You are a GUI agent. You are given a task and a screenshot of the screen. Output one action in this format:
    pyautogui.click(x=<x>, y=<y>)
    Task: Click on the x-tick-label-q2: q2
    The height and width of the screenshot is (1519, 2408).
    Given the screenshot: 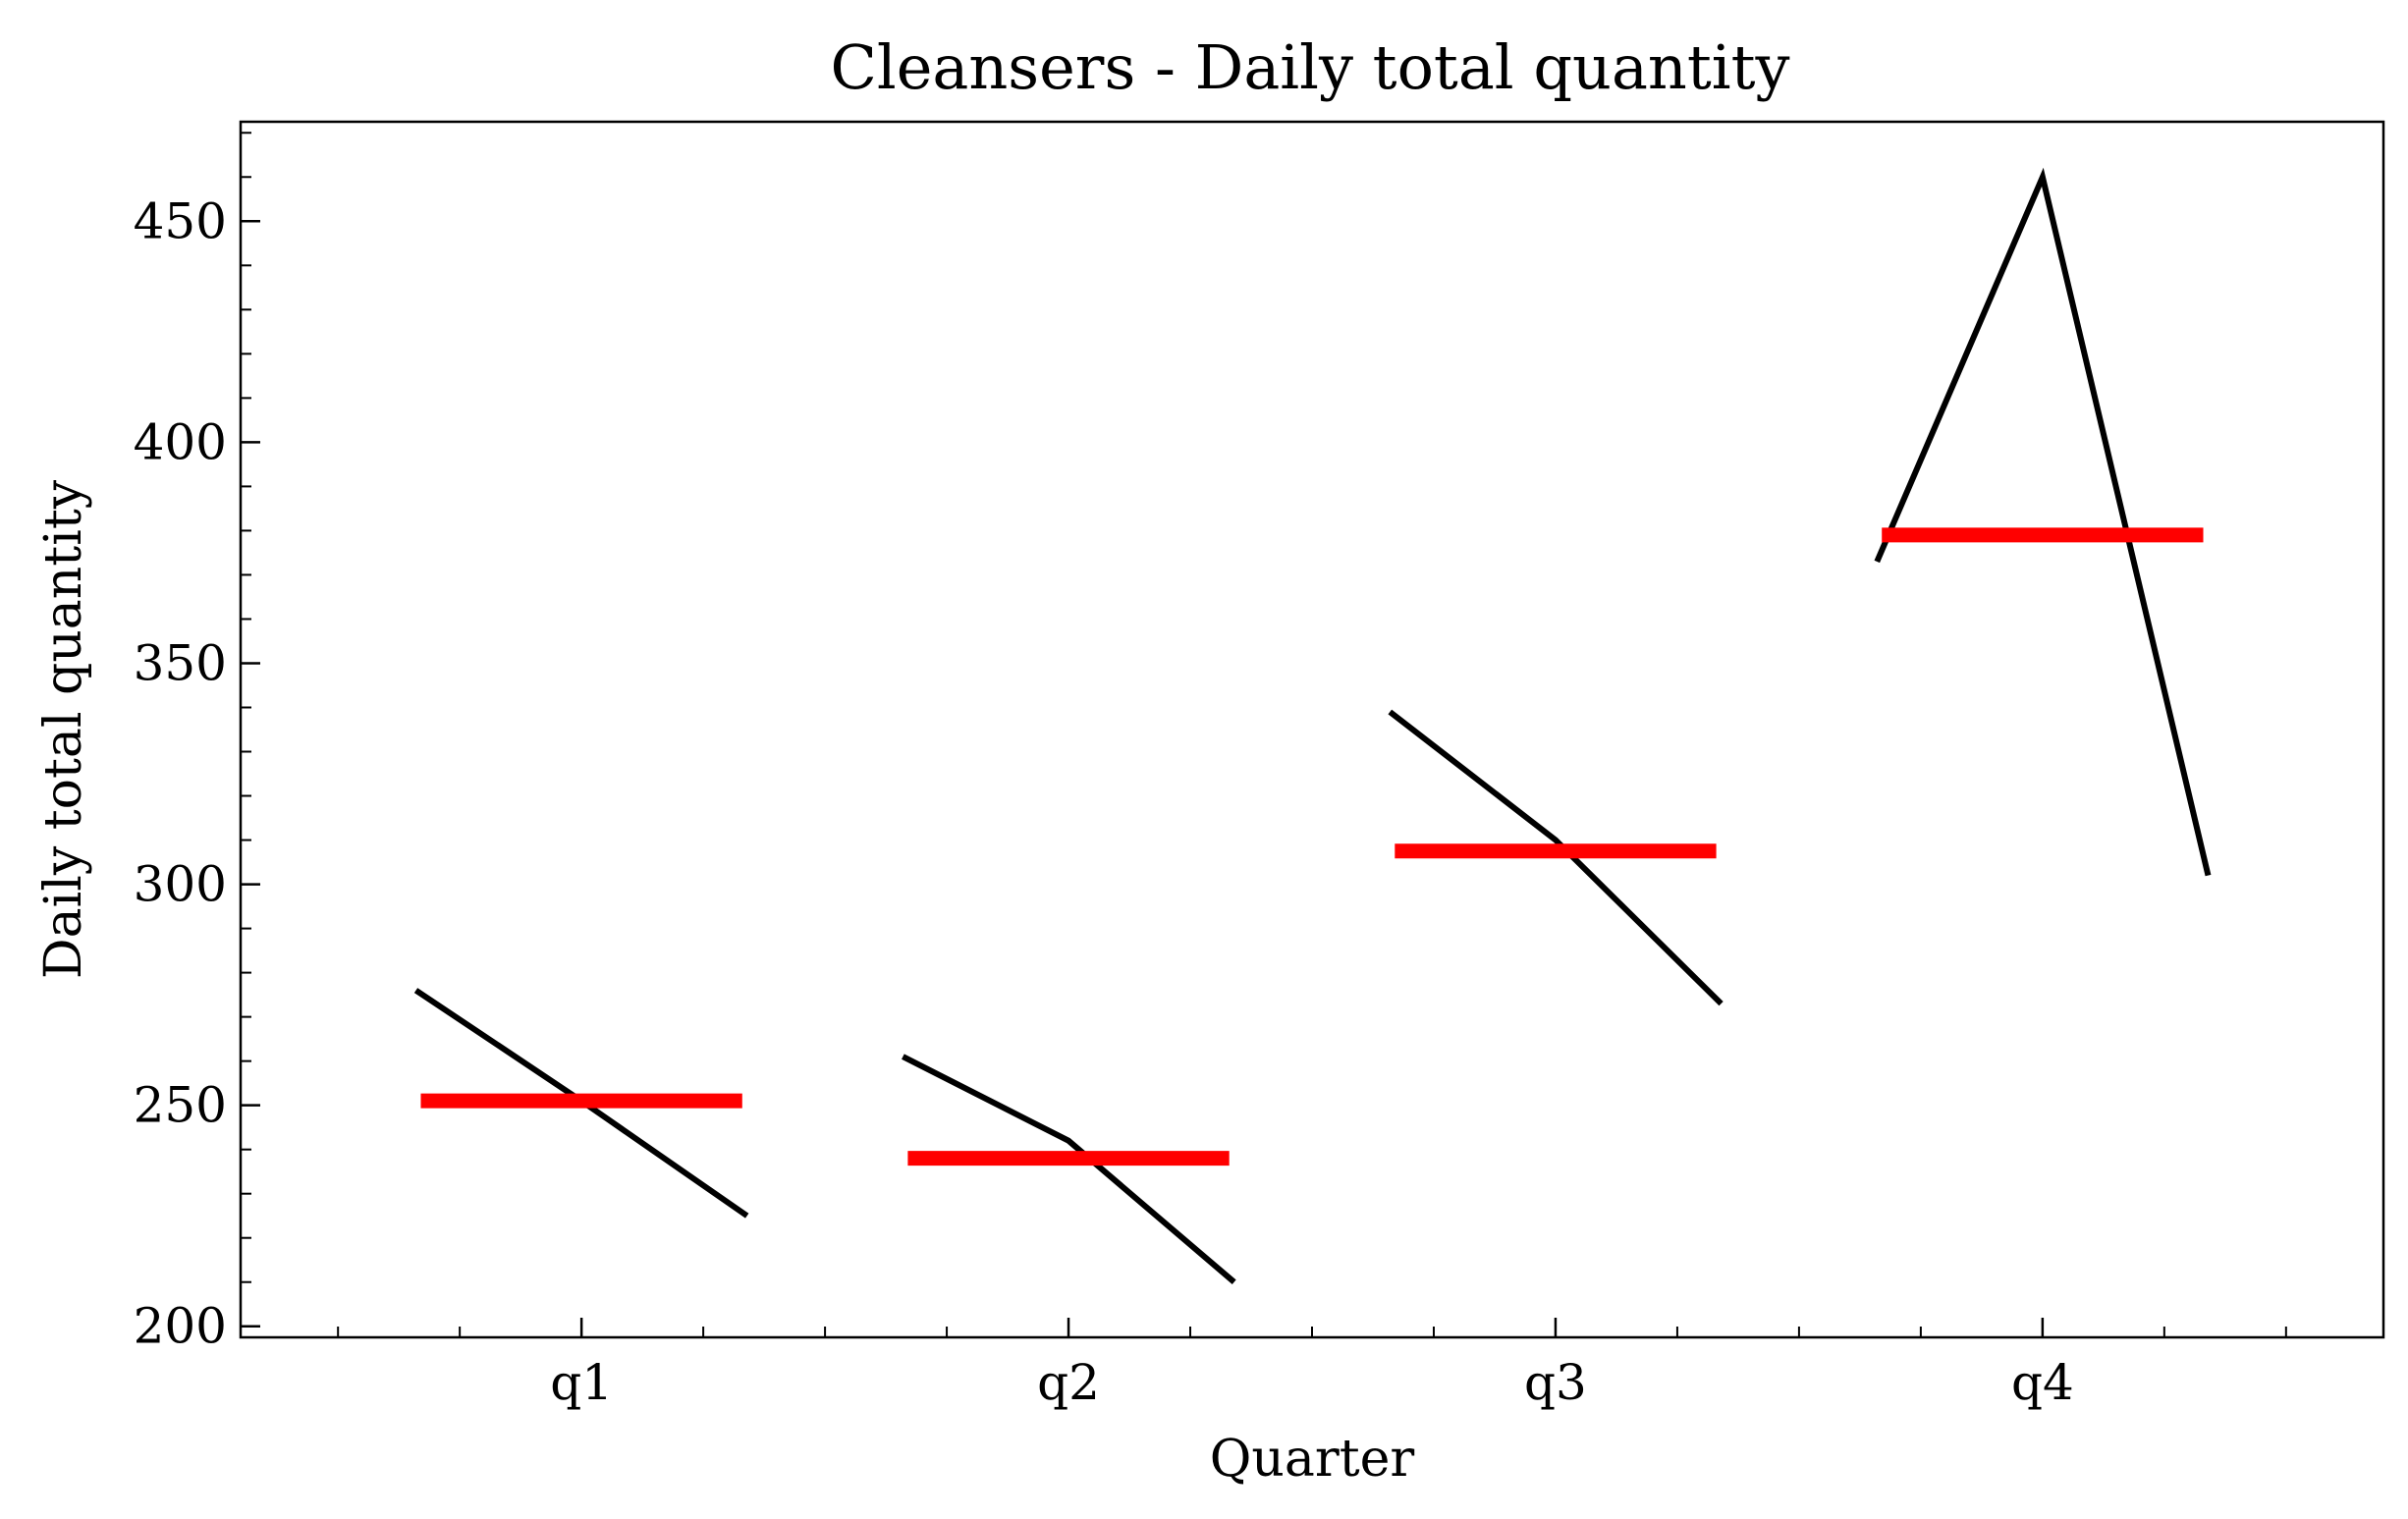 What is the action you would take?
    pyautogui.click(x=1068, y=1382)
    